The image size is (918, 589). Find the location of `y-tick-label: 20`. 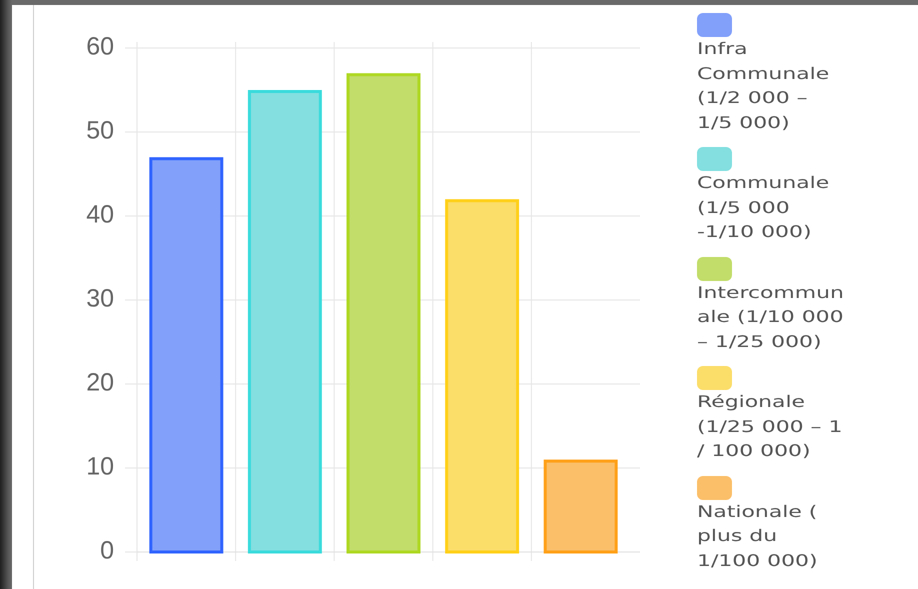

y-tick-label: 20 is located at coordinates (100, 382).